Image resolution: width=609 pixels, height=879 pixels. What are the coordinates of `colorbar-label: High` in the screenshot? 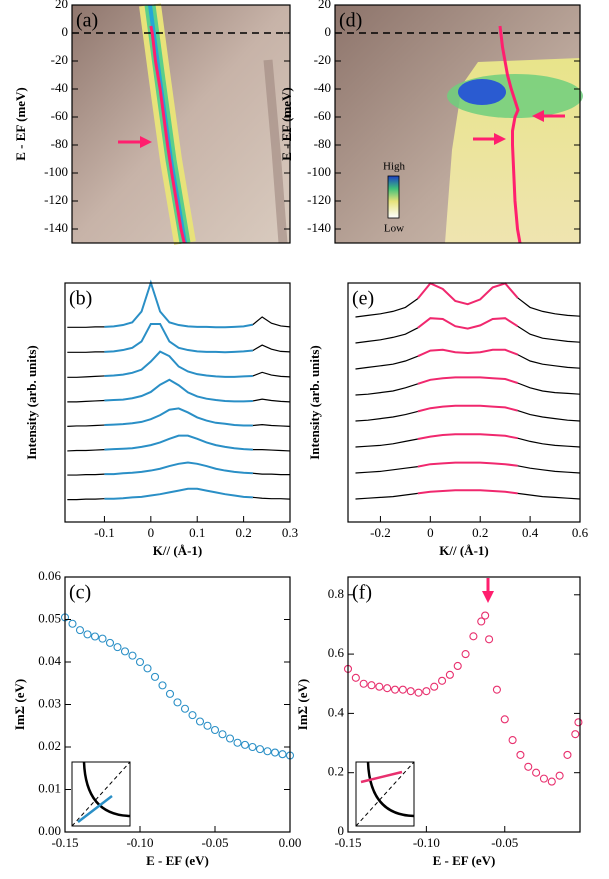 It's located at (394, 167).